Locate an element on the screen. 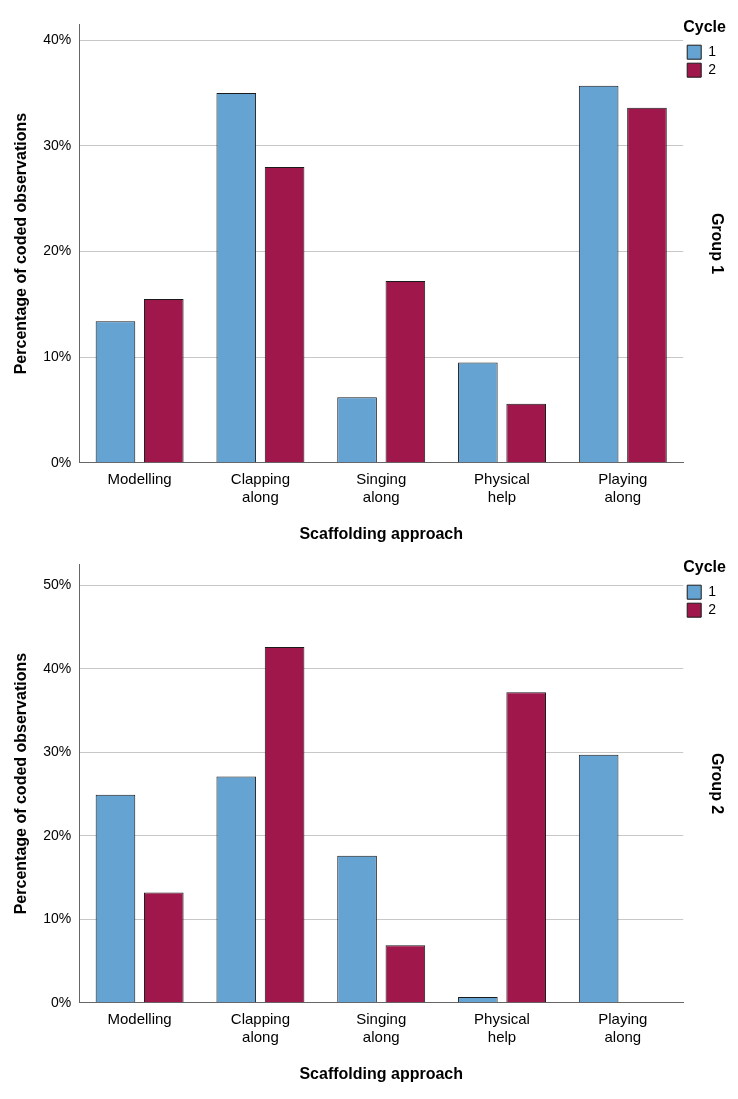 The image size is (738, 1099). text: Group 2 is located at coordinates (718, 783).